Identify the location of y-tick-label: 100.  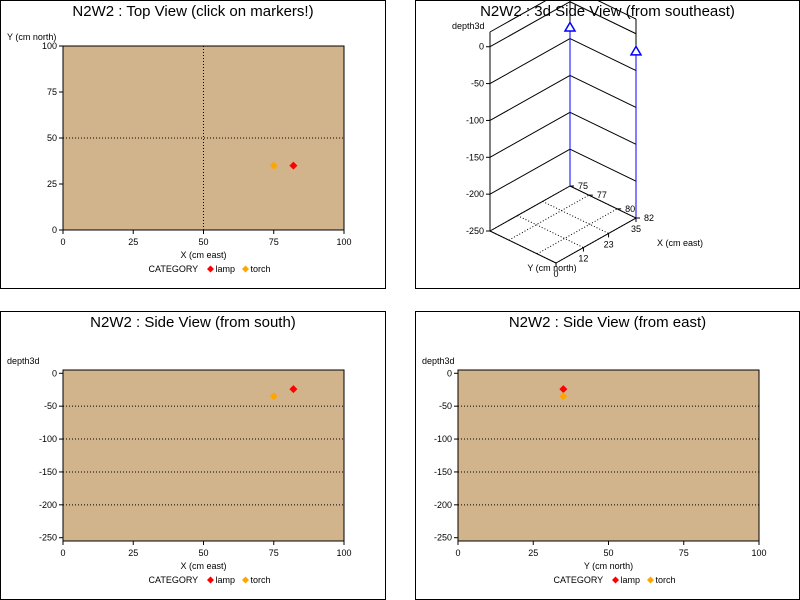
(49, 46).